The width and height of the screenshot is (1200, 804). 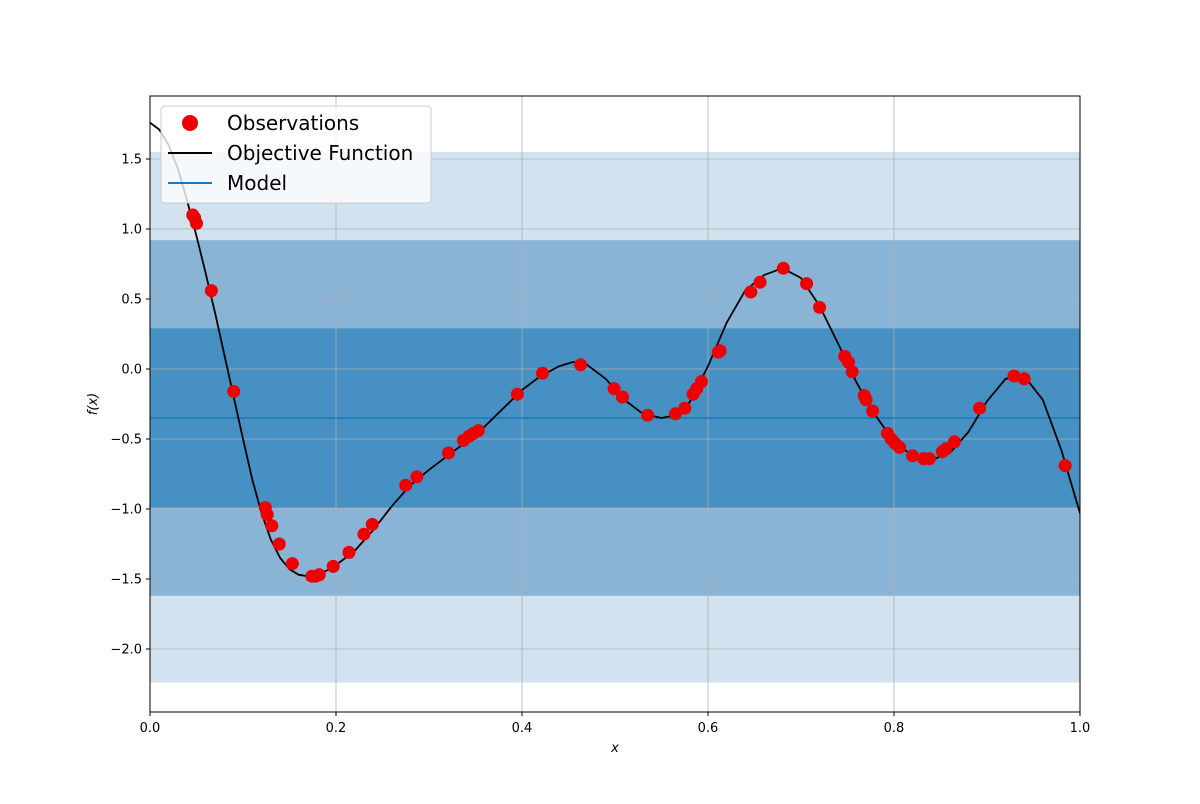 I want to click on legend-marker-observations, so click(x=190, y=123).